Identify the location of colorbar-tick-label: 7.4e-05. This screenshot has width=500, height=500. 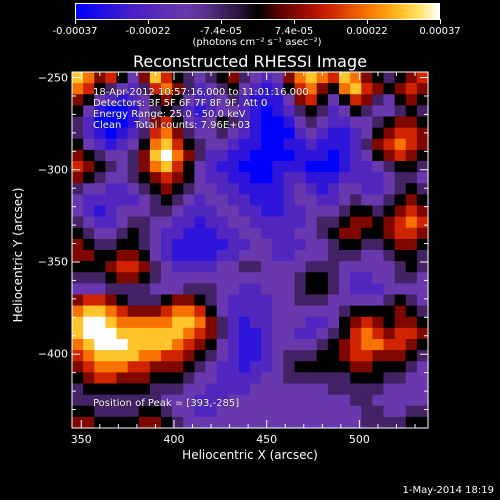
(294, 31).